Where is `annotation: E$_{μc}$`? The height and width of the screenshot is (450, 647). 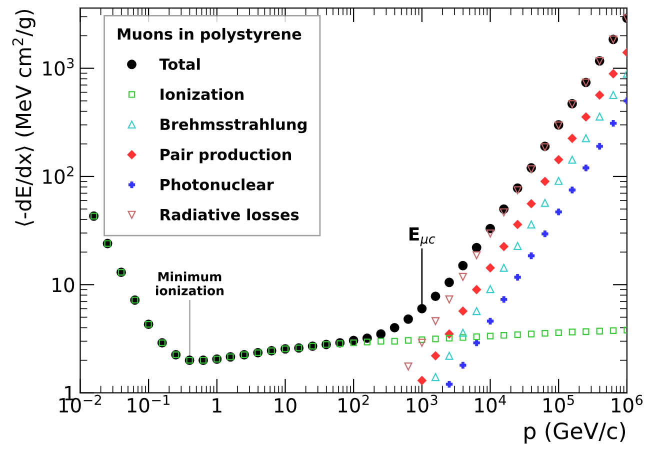 annotation: E$_{μc}$ is located at coordinates (423, 236).